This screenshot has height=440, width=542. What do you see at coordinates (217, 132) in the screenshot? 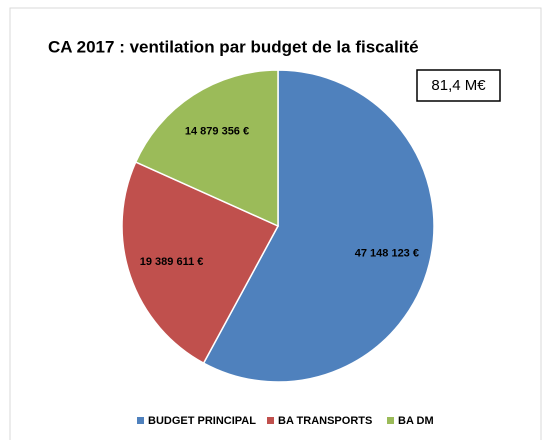
I see `data-label: 14 879 356 €` at bounding box center [217, 132].